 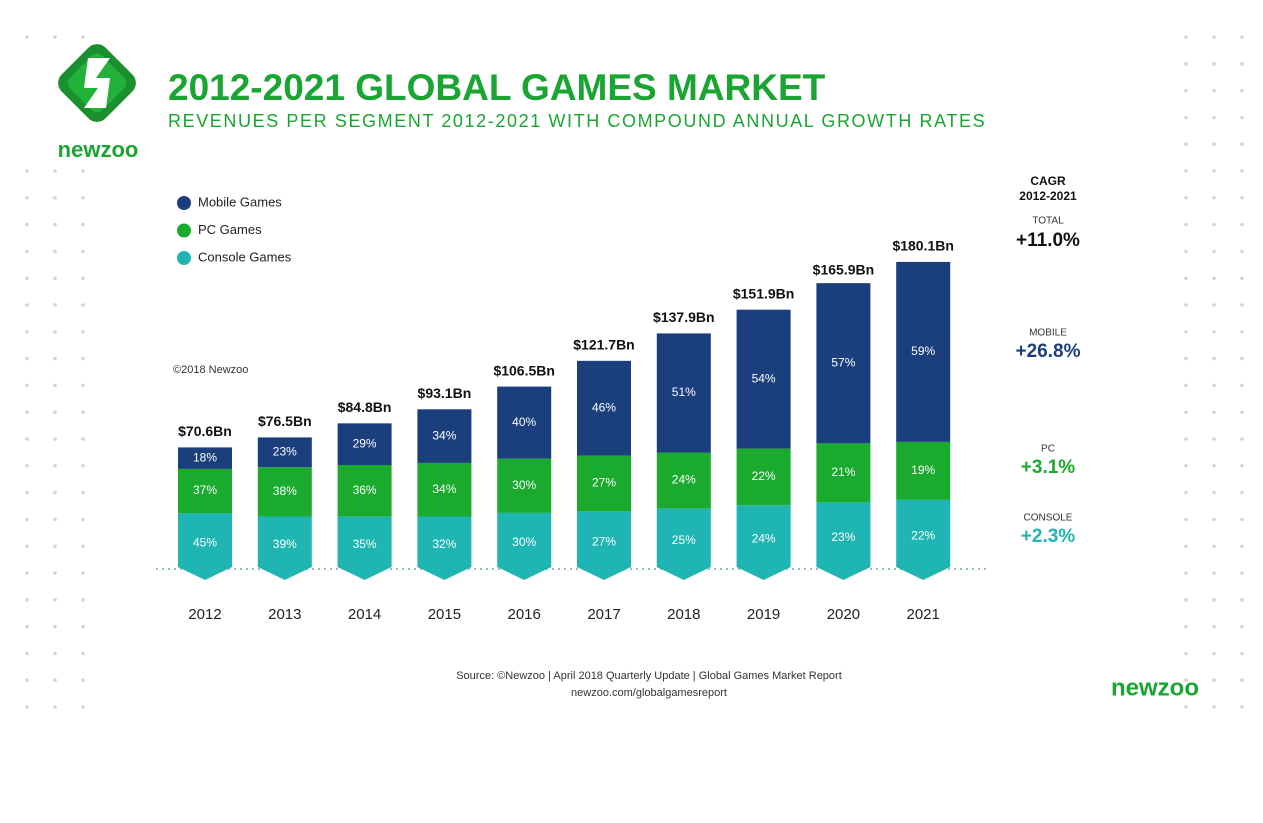 I want to click on segment-label: 54%, so click(x=764, y=378).